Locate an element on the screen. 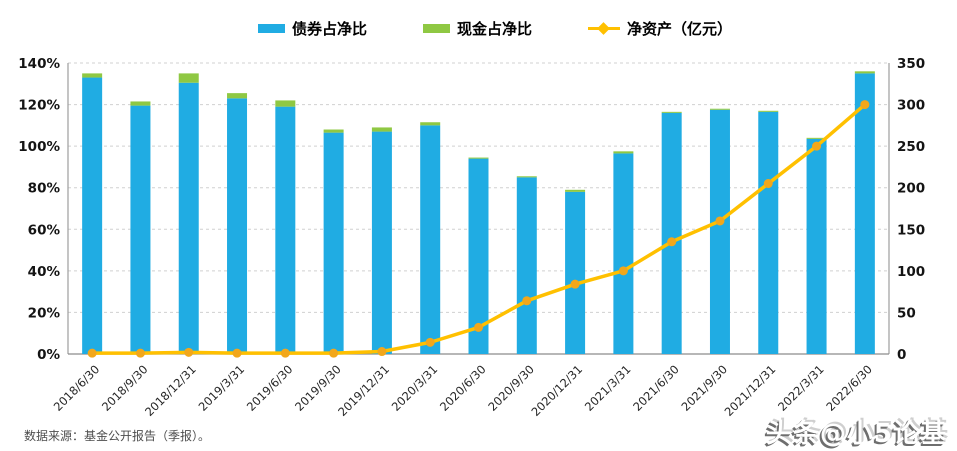 Image resolution: width=957 pixels, height=451 pixels. right-axis-tick-label: 200 is located at coordinates (911, 189).